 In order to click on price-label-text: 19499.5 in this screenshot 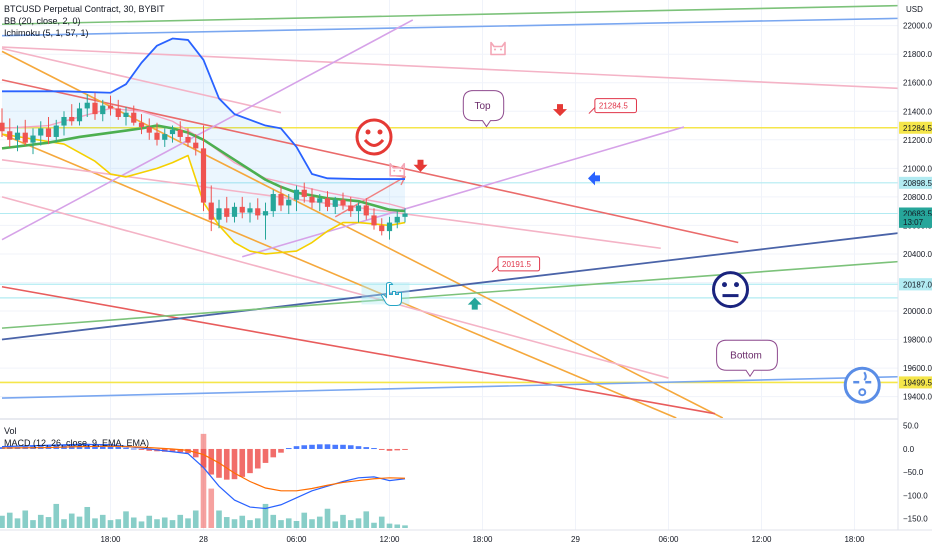, I will do `click(917, 382)`.